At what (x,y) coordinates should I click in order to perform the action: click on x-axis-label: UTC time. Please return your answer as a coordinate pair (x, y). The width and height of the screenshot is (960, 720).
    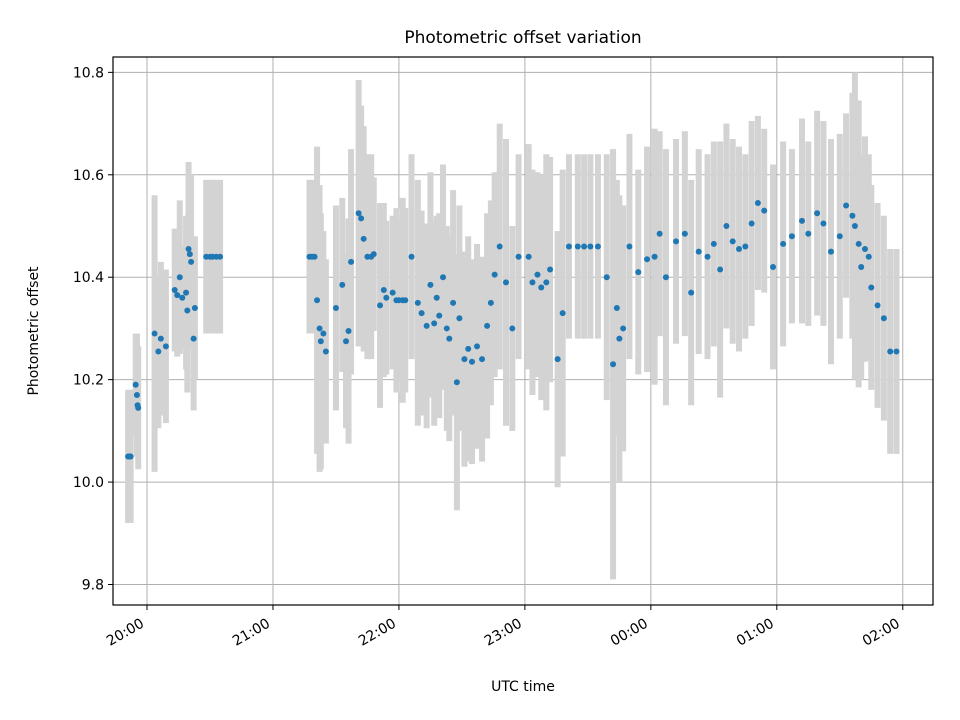
    Looking at the image, I should click on (523, 687).